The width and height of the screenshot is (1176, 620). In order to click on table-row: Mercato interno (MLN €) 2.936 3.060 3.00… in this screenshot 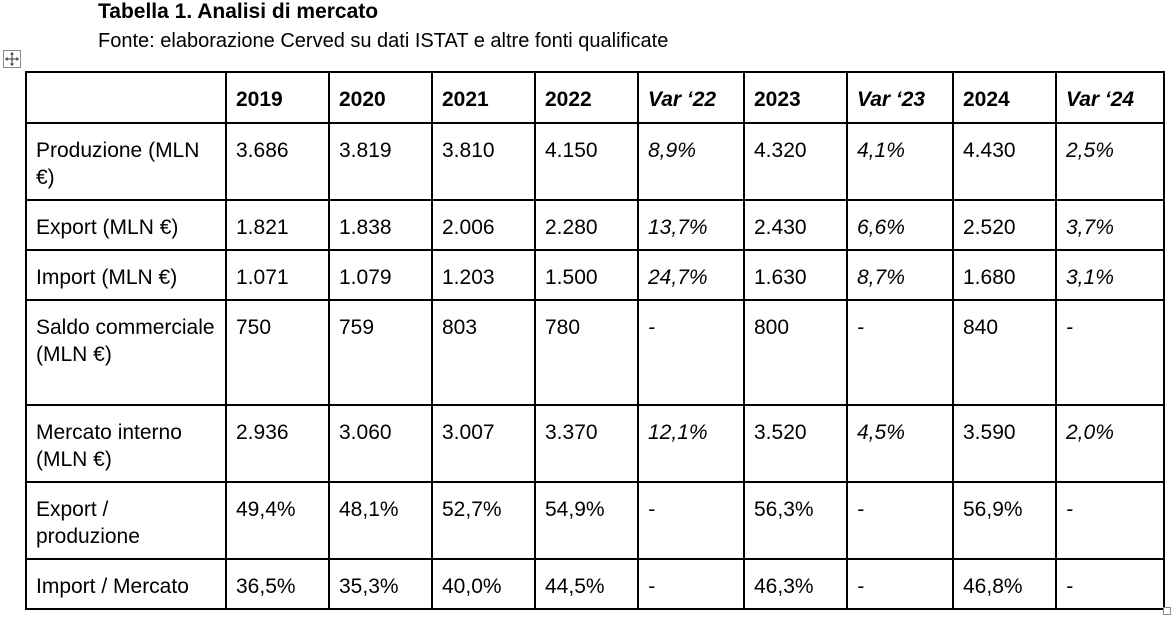, I will do `click(595, 443)`.